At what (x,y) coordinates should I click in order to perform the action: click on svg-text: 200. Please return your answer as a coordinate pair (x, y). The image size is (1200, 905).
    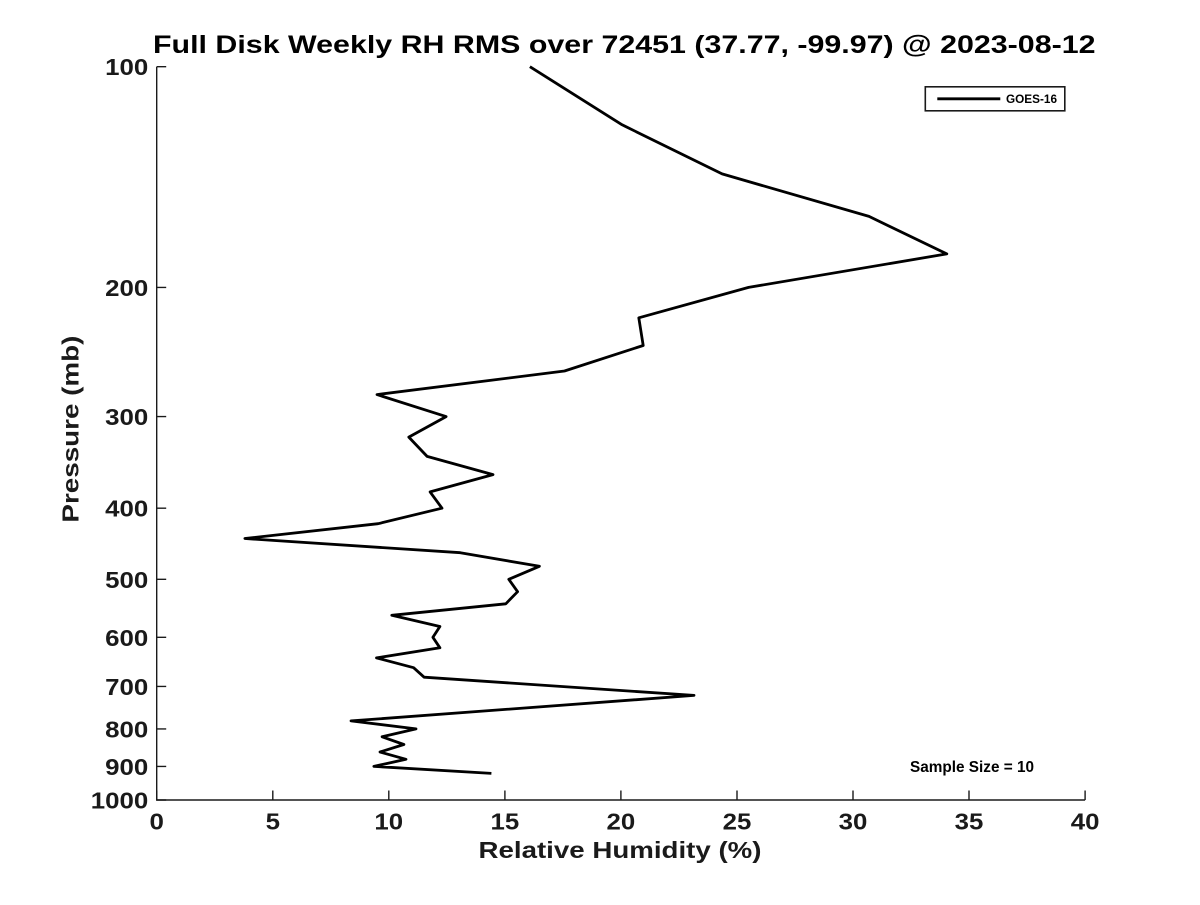
    Looking at the image, I should click on (126, 288).